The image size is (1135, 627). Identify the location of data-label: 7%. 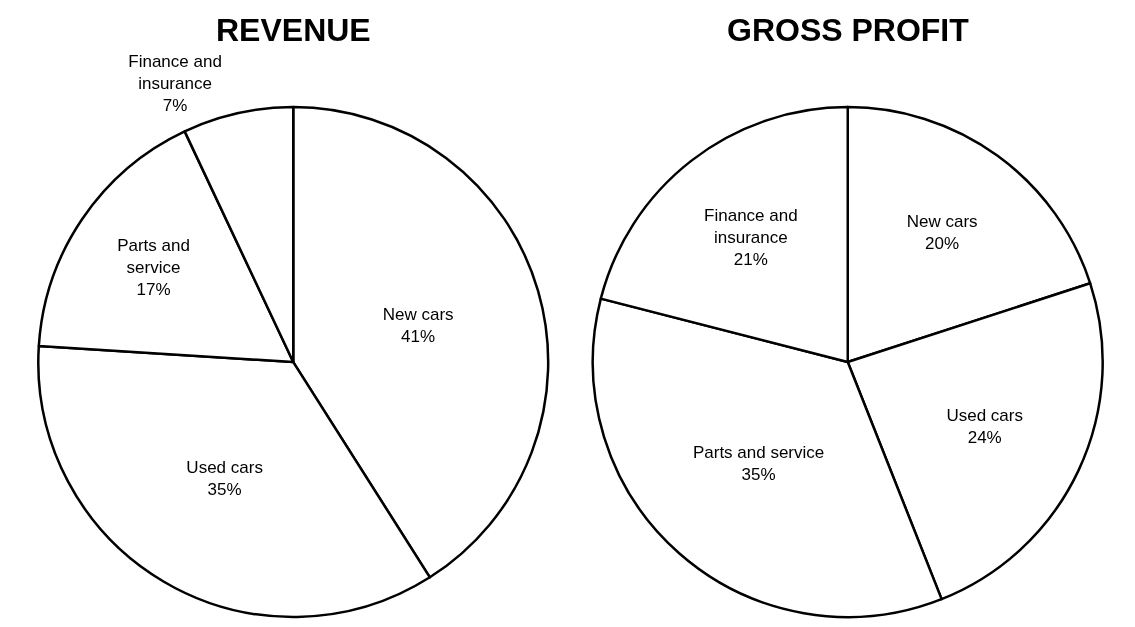
(175, 105).